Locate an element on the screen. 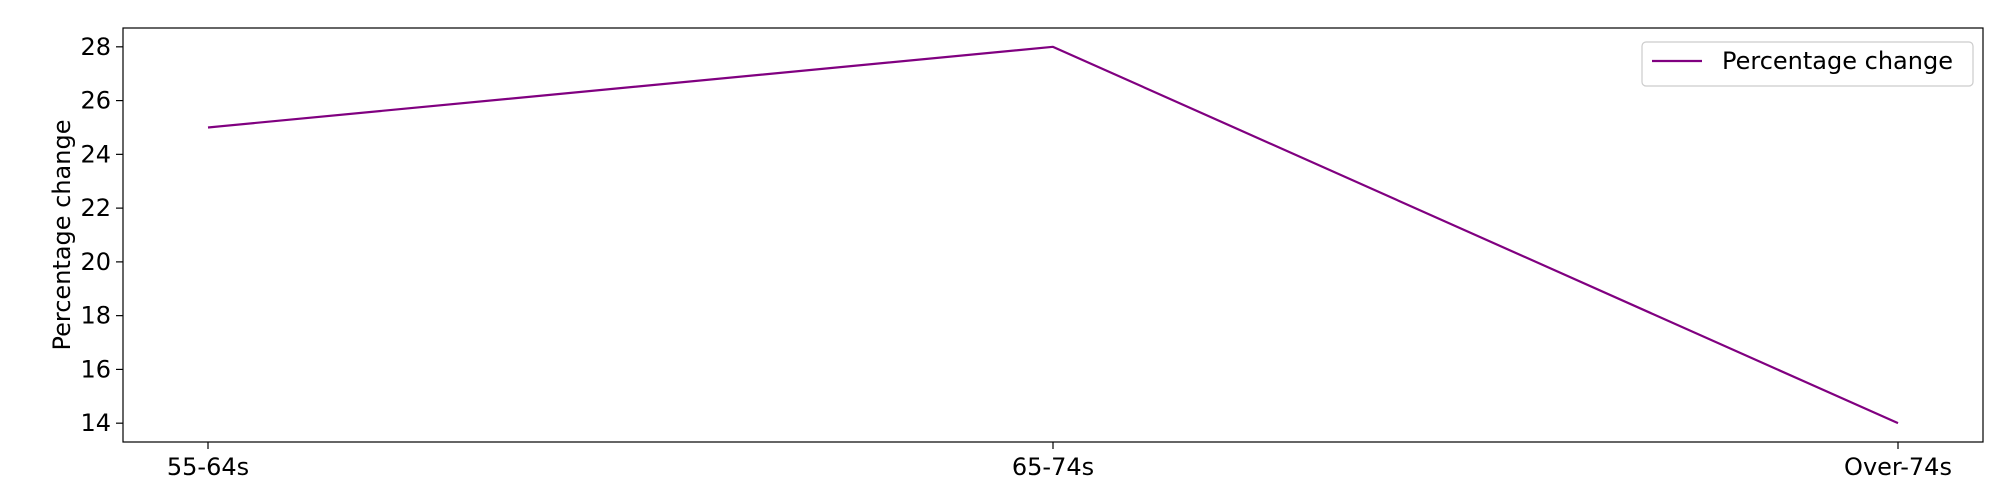  y-tick-label: 14 is located at coordinates (95, 423).